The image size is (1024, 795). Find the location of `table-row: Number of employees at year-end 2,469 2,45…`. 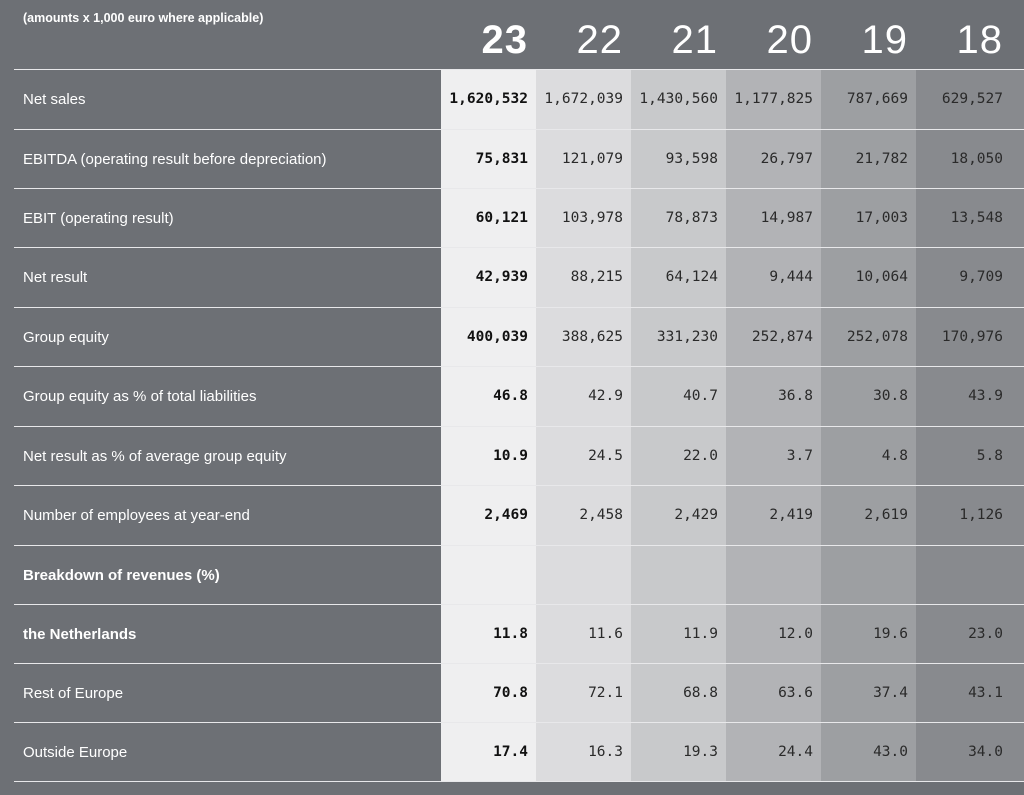

table-row: Number of employees at year-end 2,469 2,45… is located at coordinates (519, 515).